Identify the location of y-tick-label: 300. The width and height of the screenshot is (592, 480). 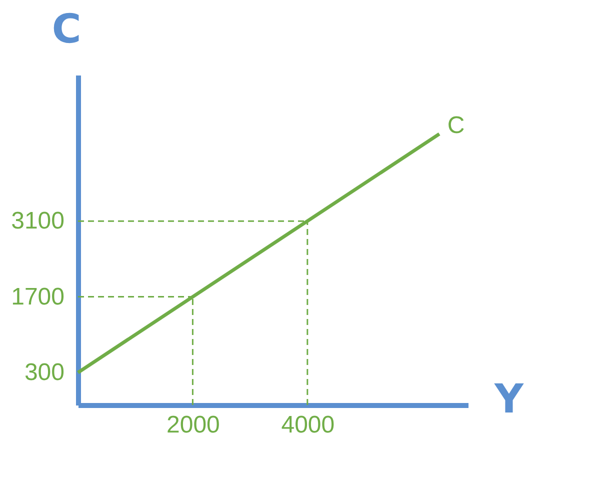
(44, 372).